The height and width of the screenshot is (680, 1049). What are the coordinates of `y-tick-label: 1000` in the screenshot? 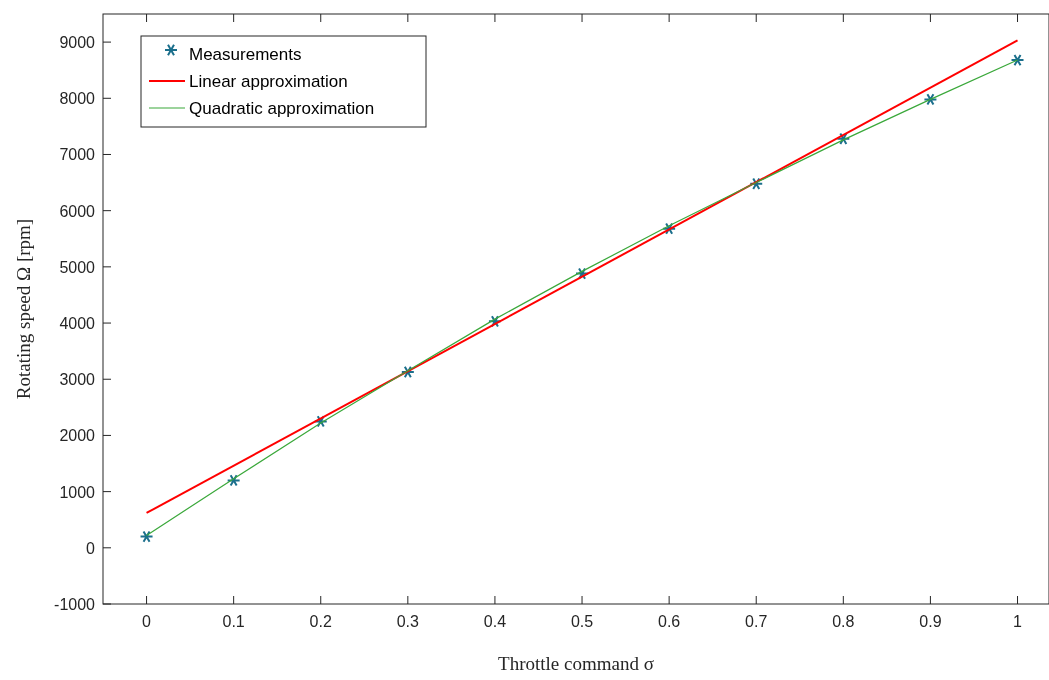 It's located at (77, 492).